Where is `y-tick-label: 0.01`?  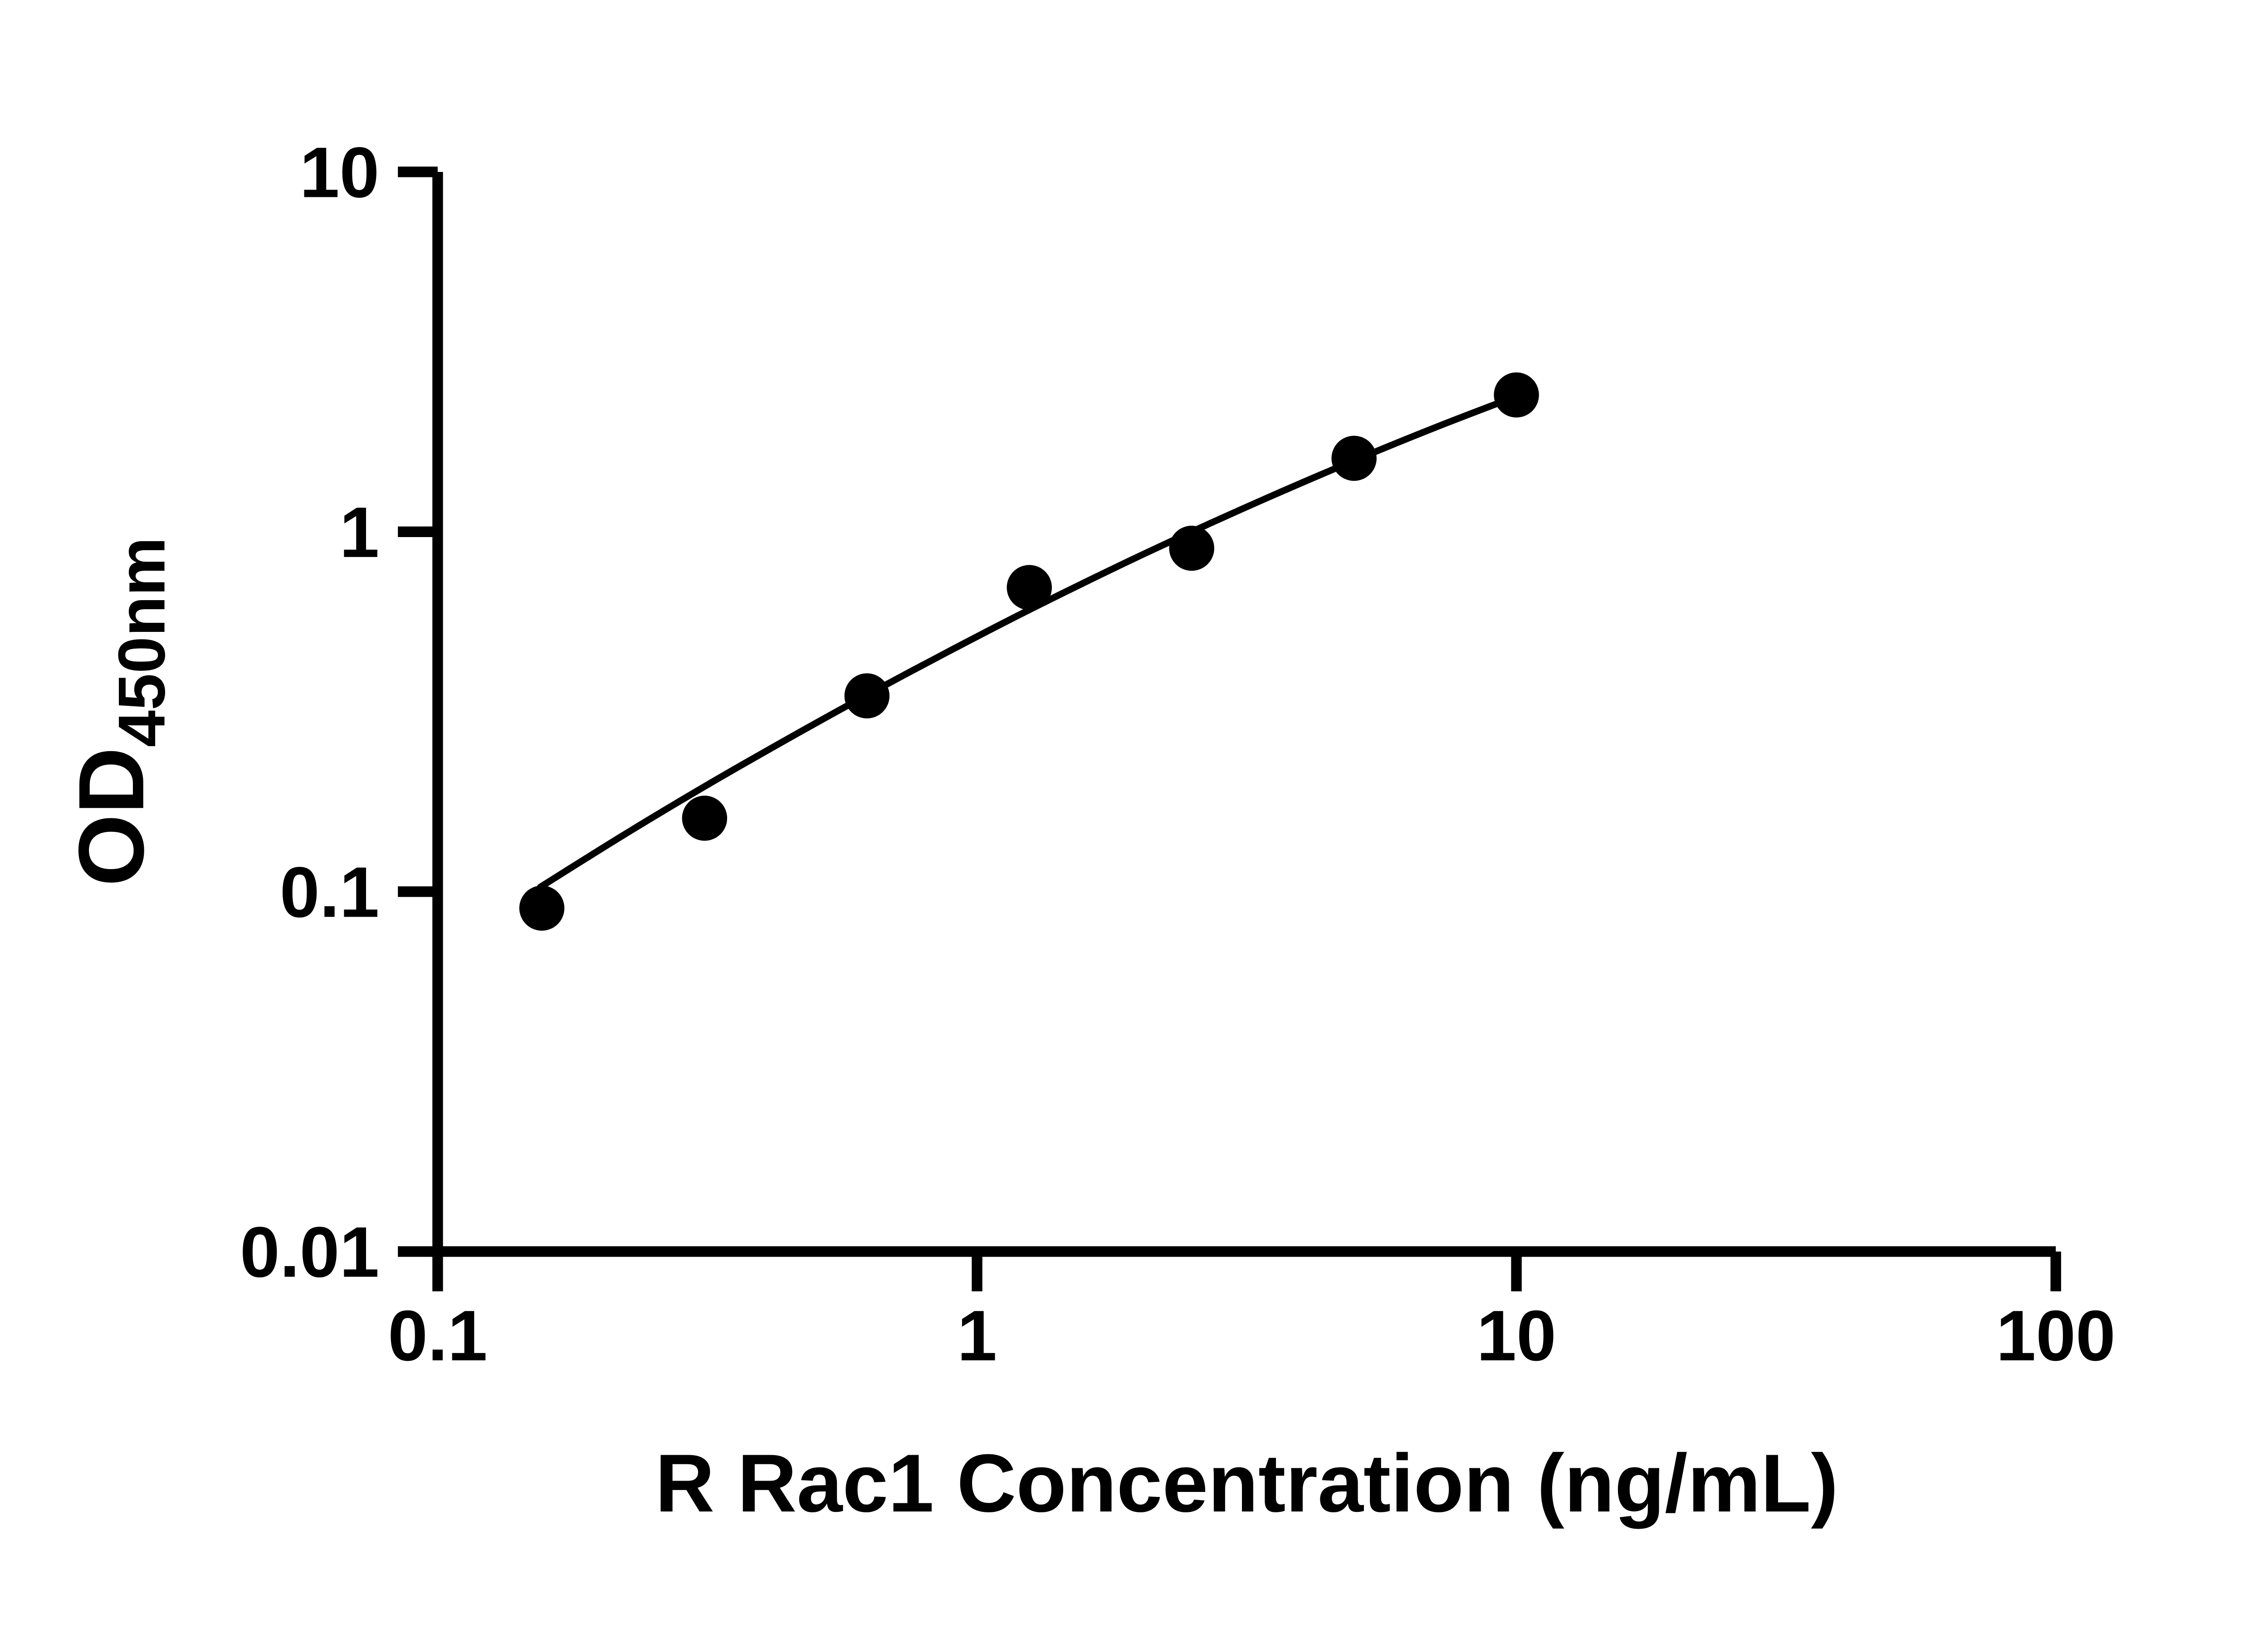 y-tick-label: 0.01 is located at coordinates (310, 1252).